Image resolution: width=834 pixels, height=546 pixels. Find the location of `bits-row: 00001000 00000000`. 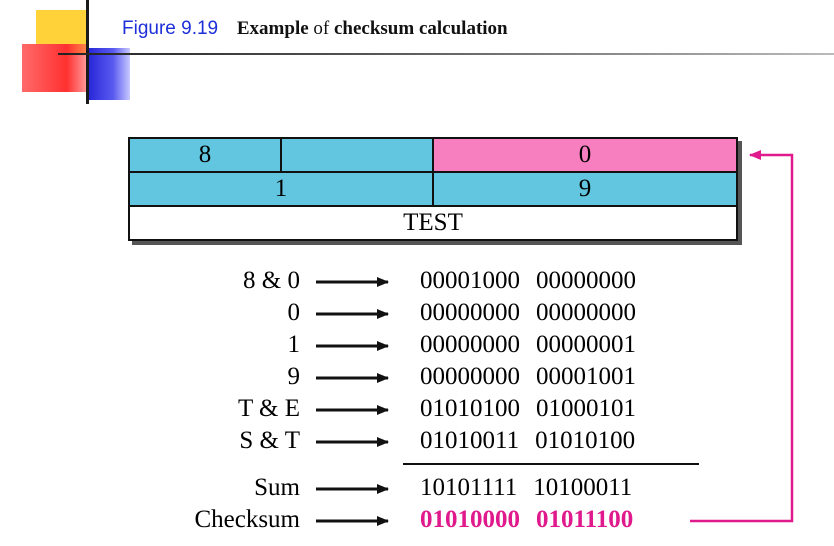

bits-row: 00001000 00000000 is located at coordinates (528, 281).